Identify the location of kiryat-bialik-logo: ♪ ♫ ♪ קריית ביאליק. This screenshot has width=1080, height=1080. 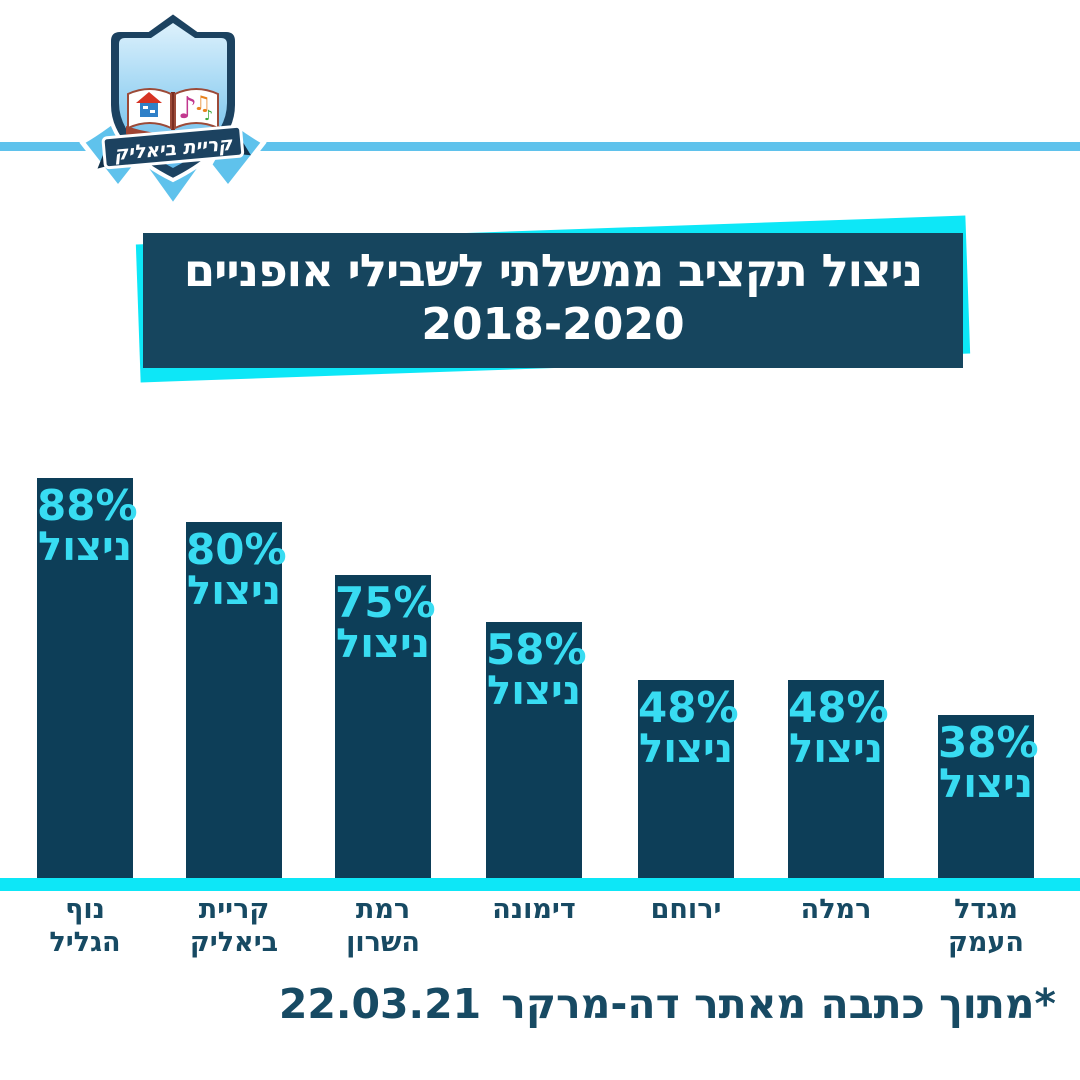
(173, 108).